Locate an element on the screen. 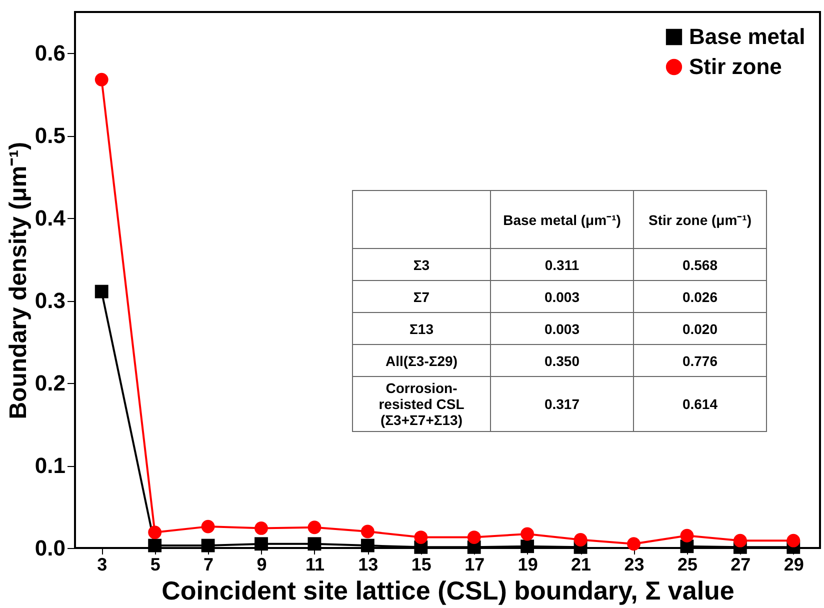 Image resolution: width=824 pixels, height=608 pixels. annotation: Base metal (μm⁻¹) is located at coordinates (562, 219).